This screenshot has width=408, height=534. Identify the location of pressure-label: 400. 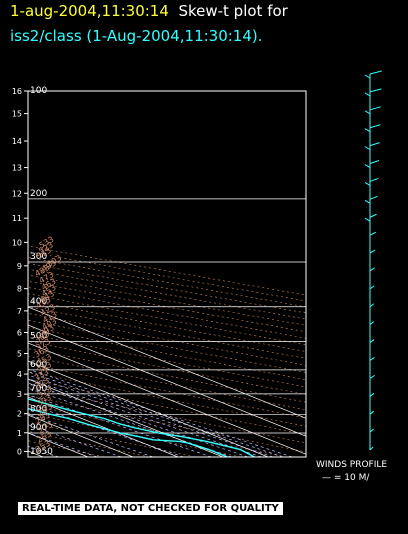
(38, 302).